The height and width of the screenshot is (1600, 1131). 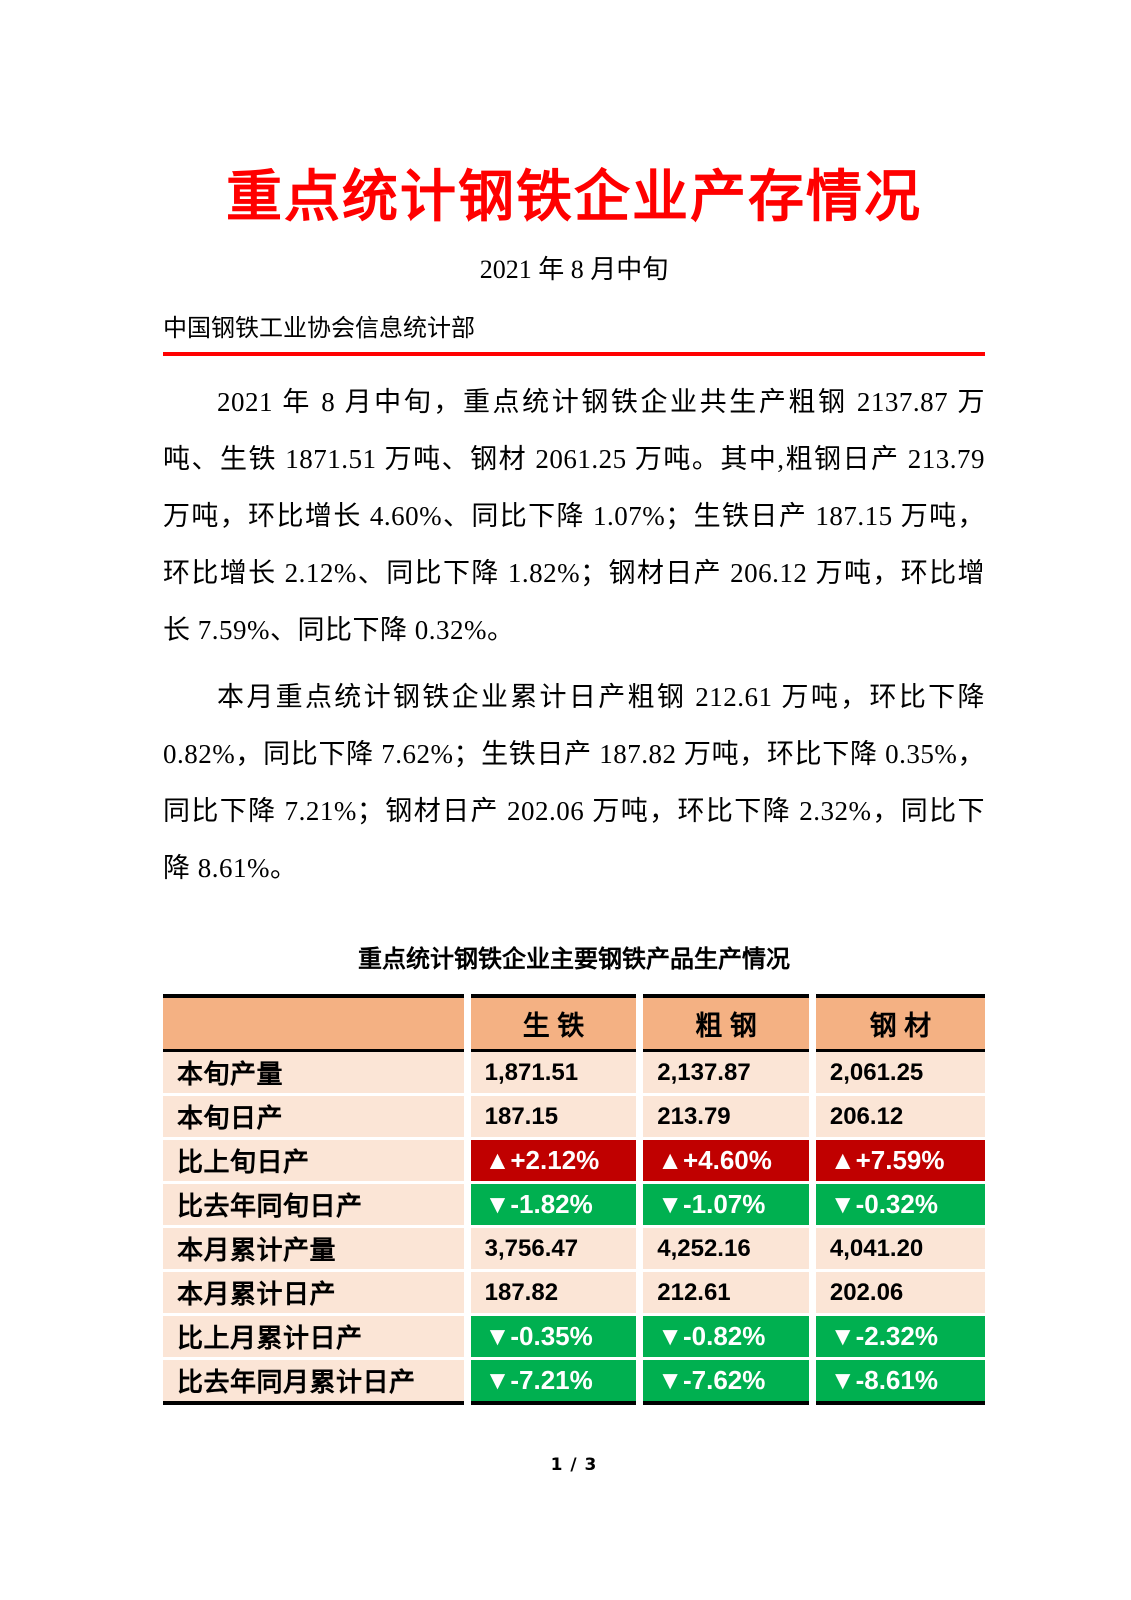 I want to click on cell-value: 4,252.16, so click(x=724, y=1248).